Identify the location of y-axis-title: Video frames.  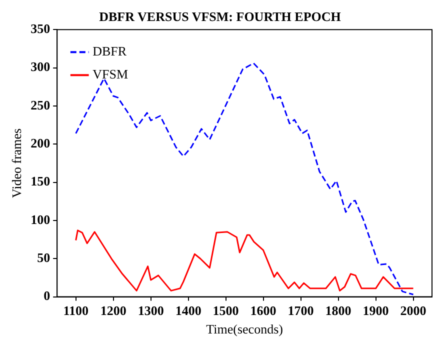
(16, 163).